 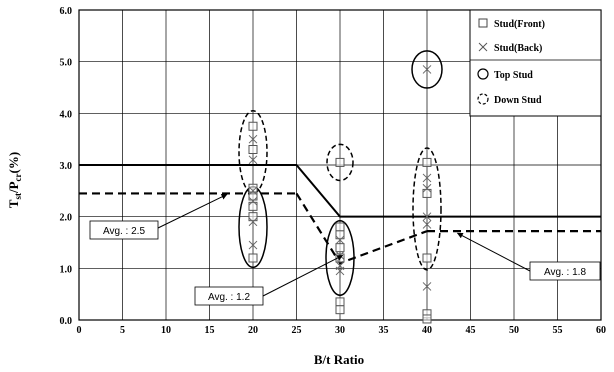 What do you see at coordinates (339, 359) in the screenshot?
I see `x-axis-title: B/t Ratio` at bounding box center [339, 359].